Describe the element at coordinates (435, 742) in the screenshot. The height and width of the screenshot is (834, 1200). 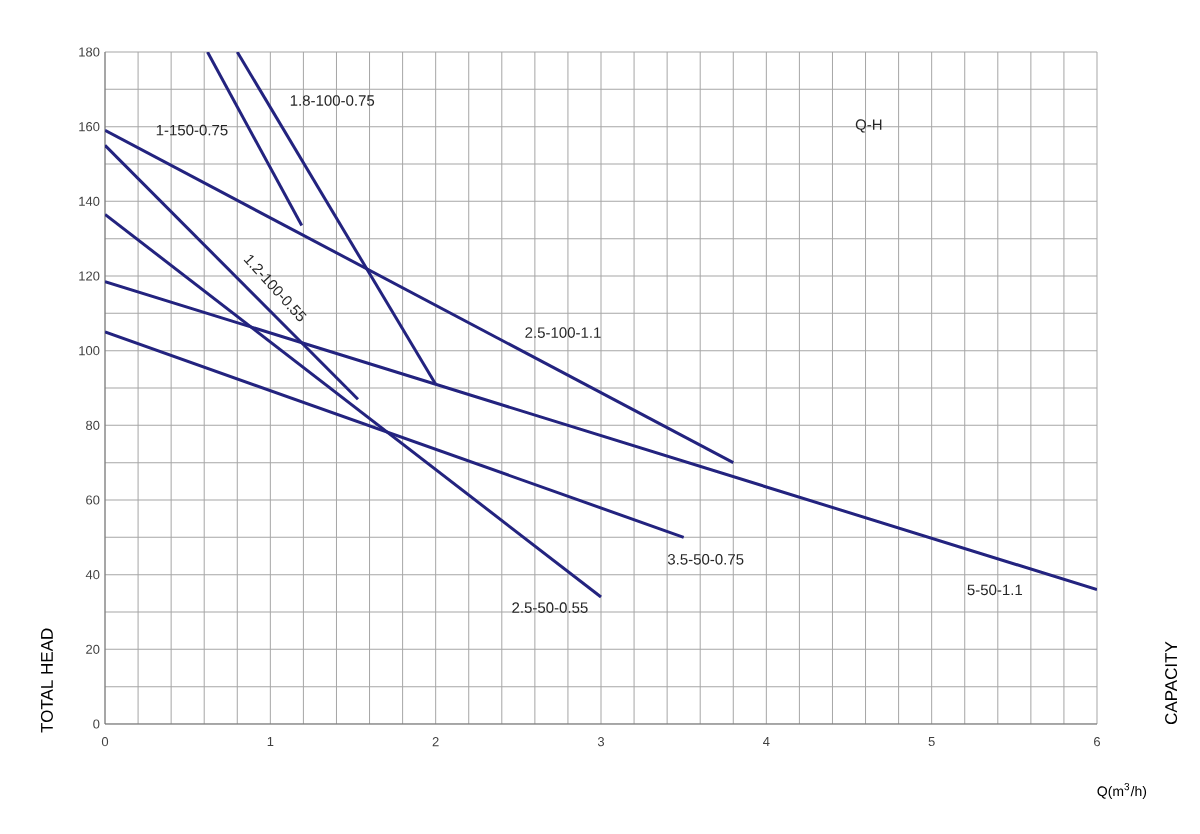
I see `x-tick-label: 2` at that location.